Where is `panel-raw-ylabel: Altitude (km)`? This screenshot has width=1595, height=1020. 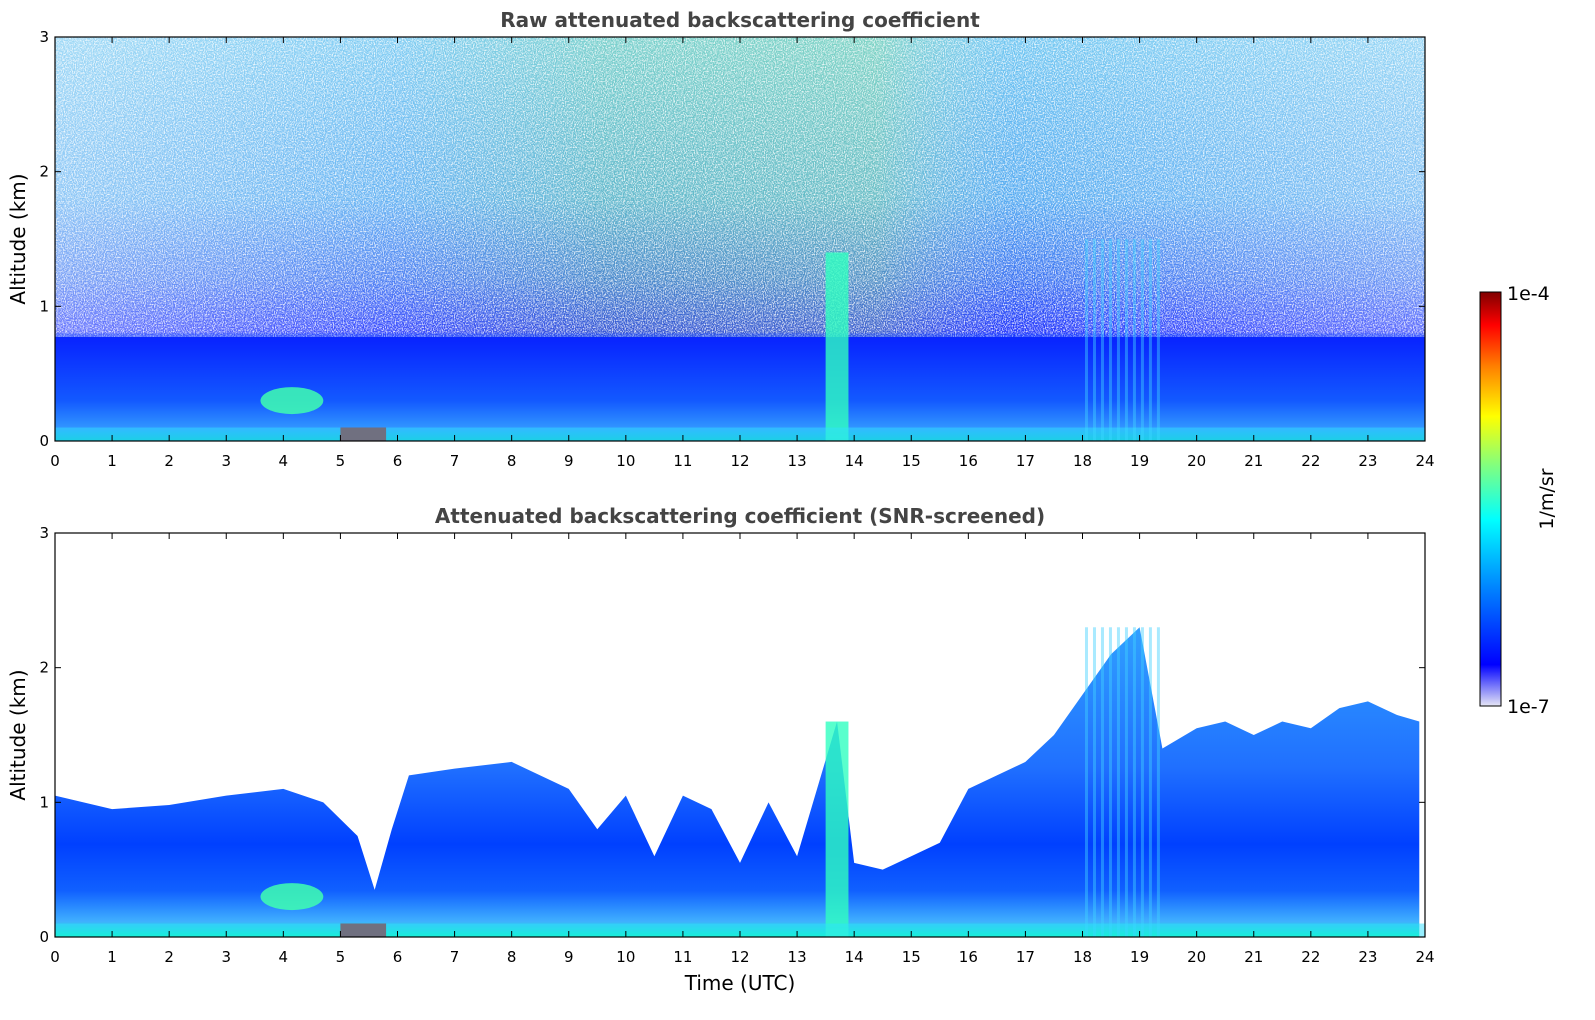 panel-raw-ylabel: Altitude (km) is located at coordinates (18, 238).